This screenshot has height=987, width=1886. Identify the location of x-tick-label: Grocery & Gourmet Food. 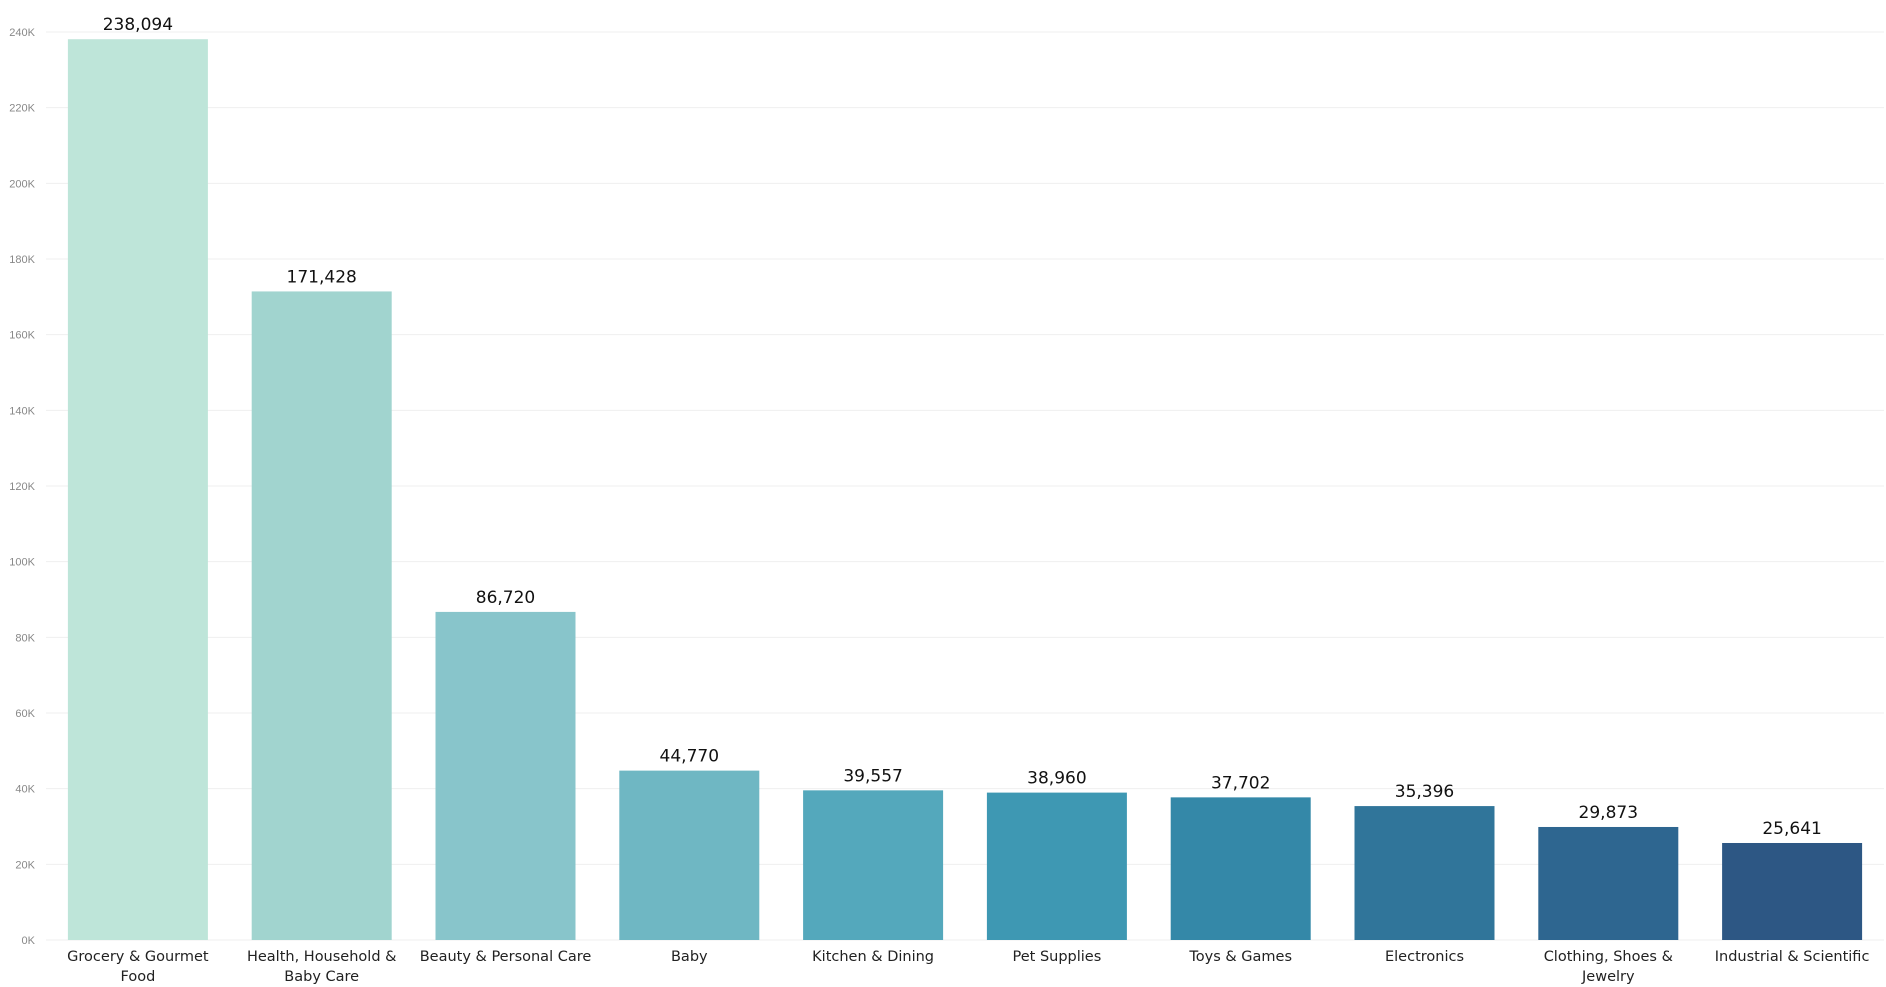
(138, 967).